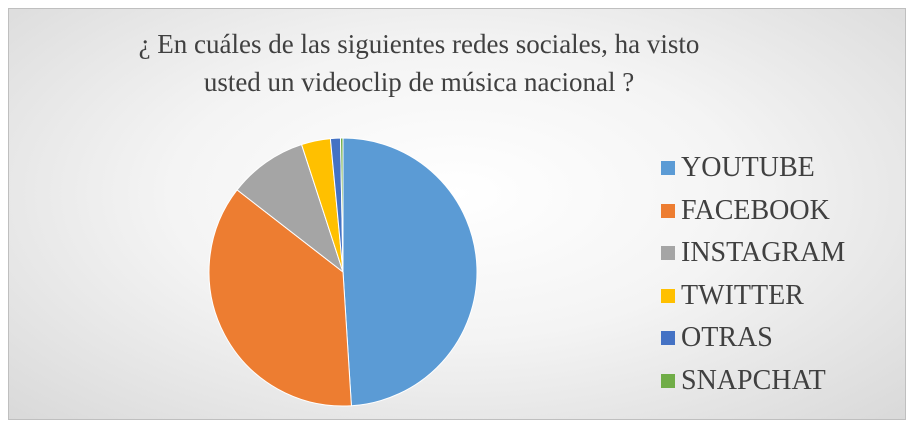 This screenshot has height=428, width=914. I want to click on legend-label-instagram: INSTAGRAM, so click(763, 253).